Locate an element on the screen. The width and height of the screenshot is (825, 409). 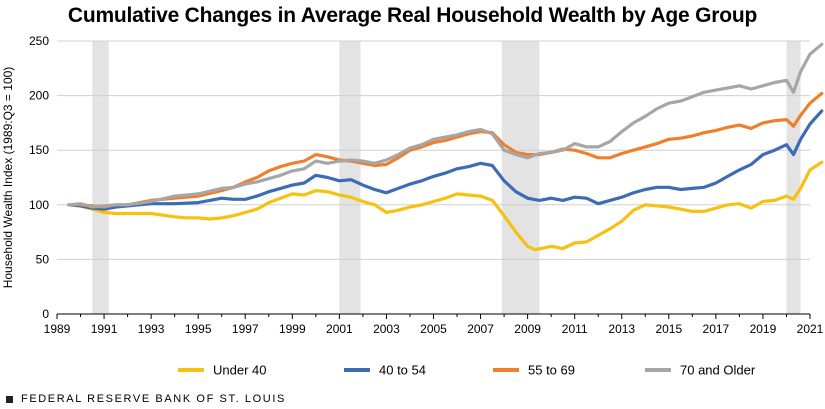
y-tick-label-150: 150 is located at coordinates (39, 150).